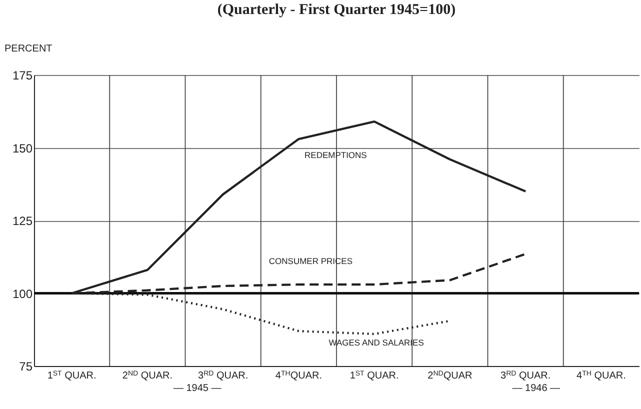 This screenshot has height=409, width=641. I want to click on text: — 1946 —, so click(536, 388).